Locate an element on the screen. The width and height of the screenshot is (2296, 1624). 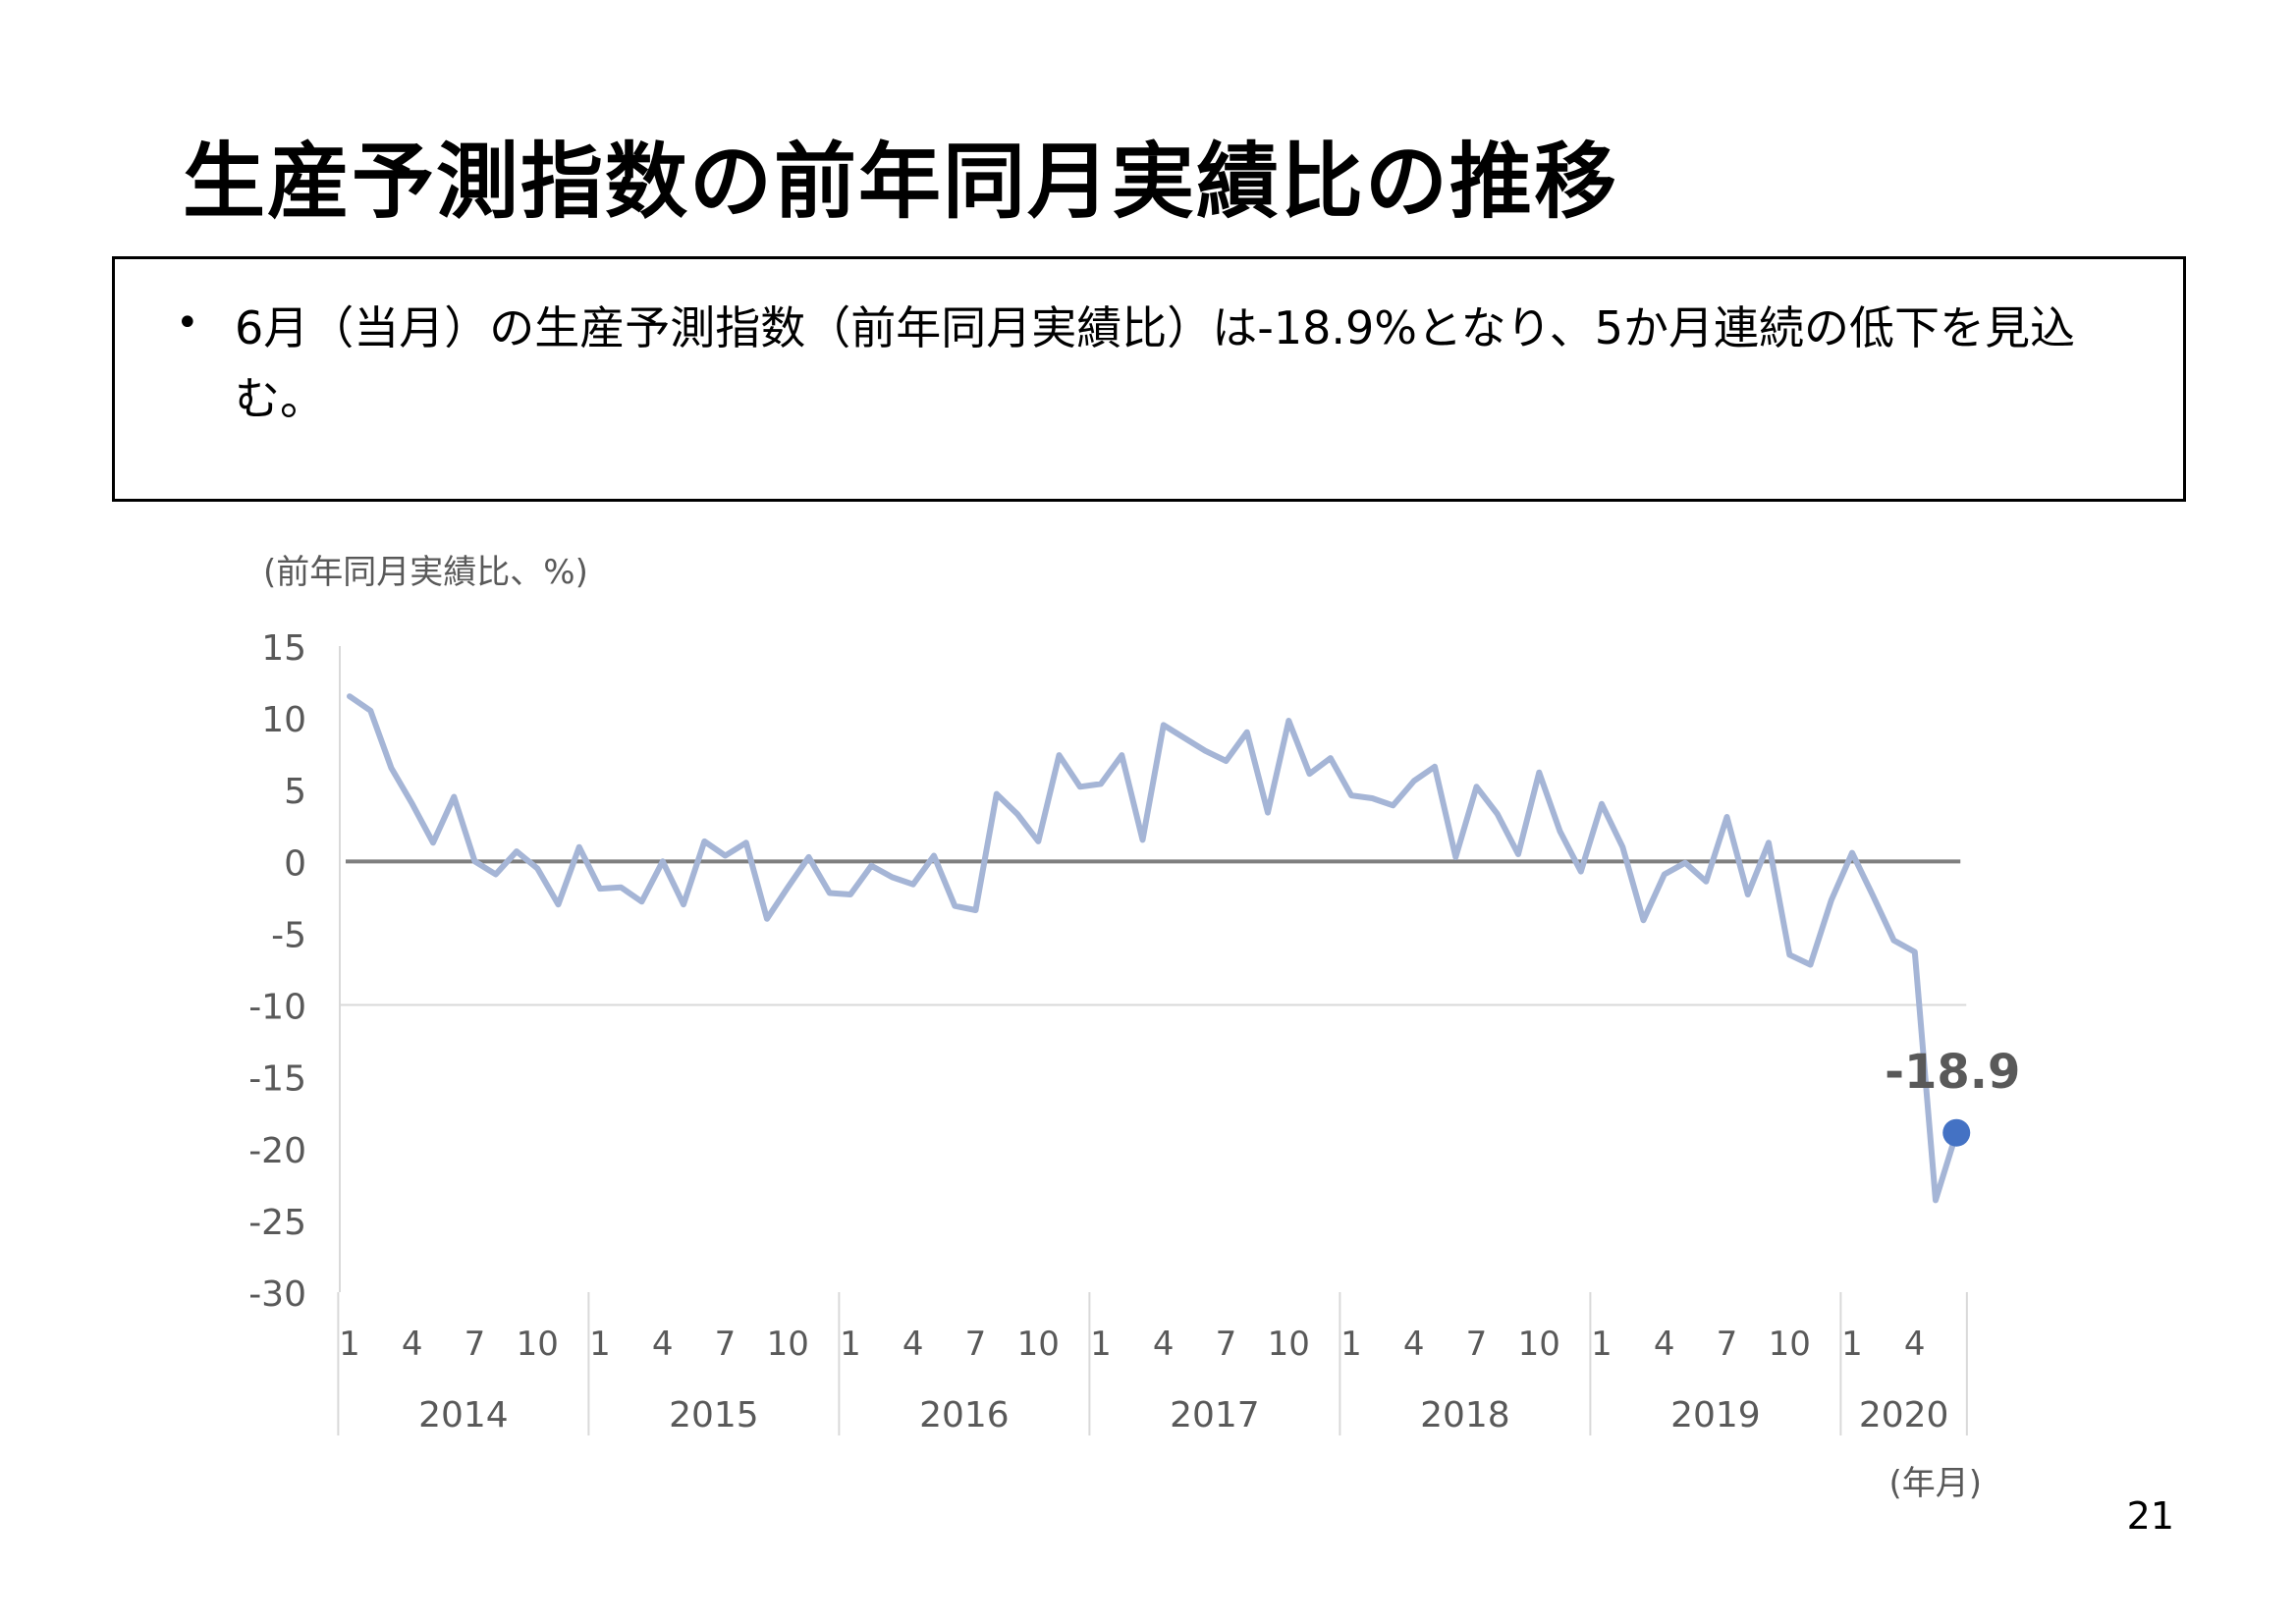
page-number: 21 is located at coordinates (2150, 1516).